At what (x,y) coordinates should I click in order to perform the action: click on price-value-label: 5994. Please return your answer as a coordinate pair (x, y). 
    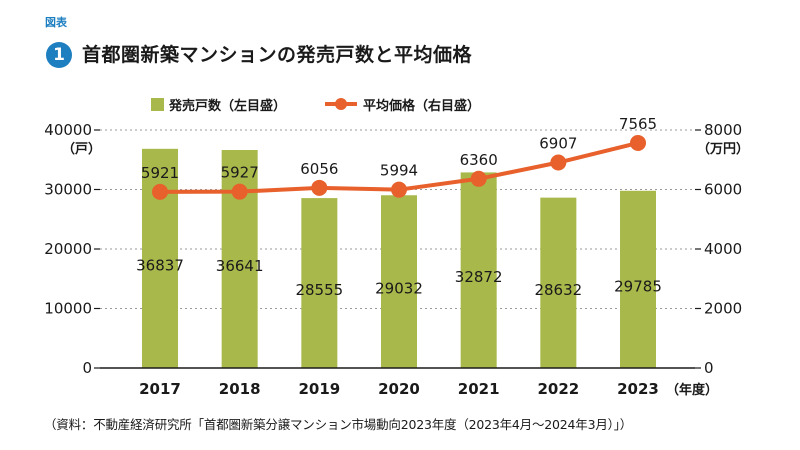
    Looking at the image, I should click on (399, 171).